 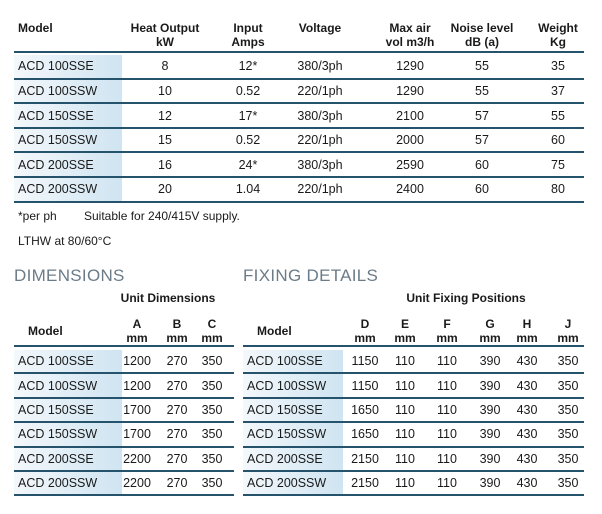 I want to click on cell: 2000, so click(x=410, y=140).